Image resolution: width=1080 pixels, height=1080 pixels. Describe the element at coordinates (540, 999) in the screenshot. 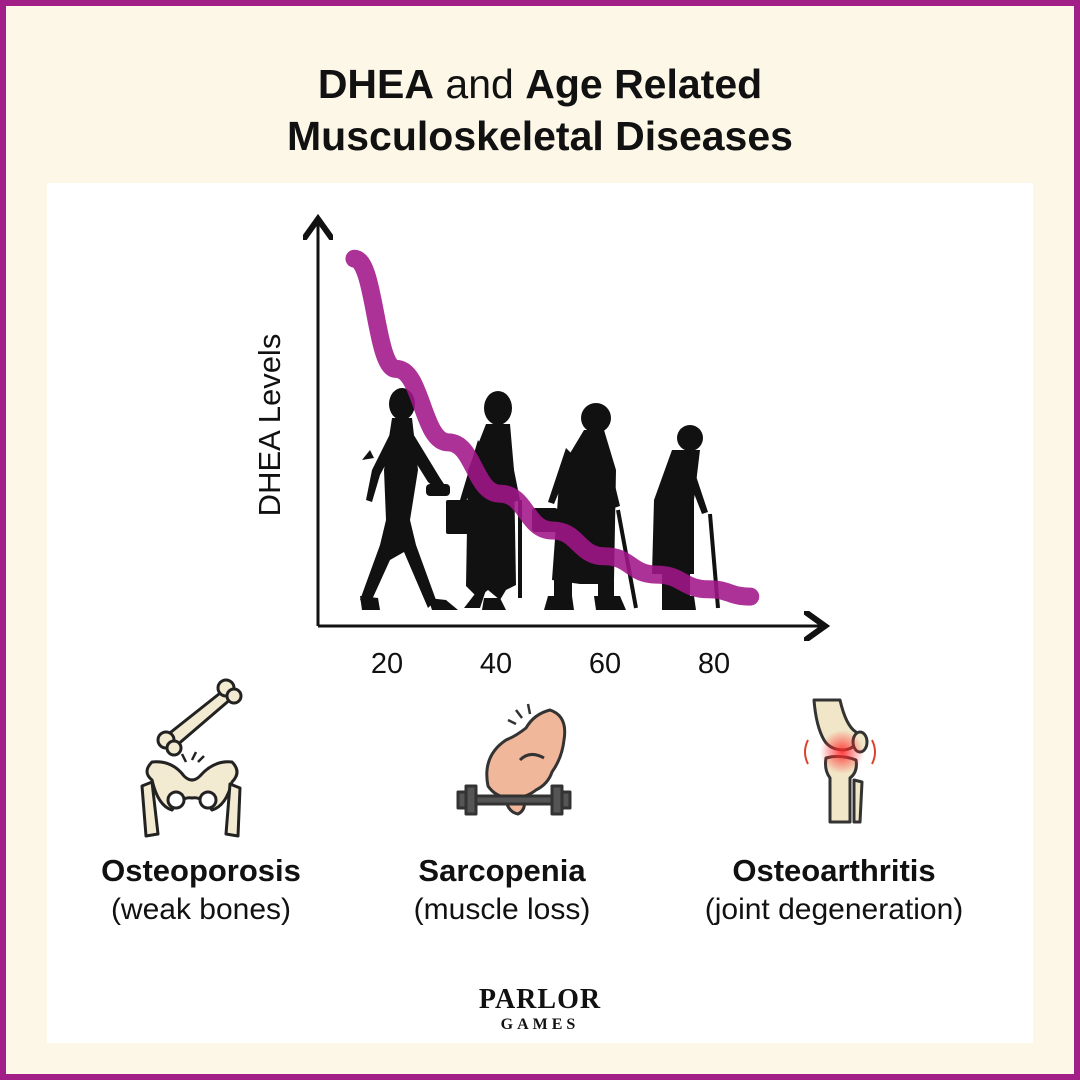

I see `logo-line1: PARLOR` at that location.